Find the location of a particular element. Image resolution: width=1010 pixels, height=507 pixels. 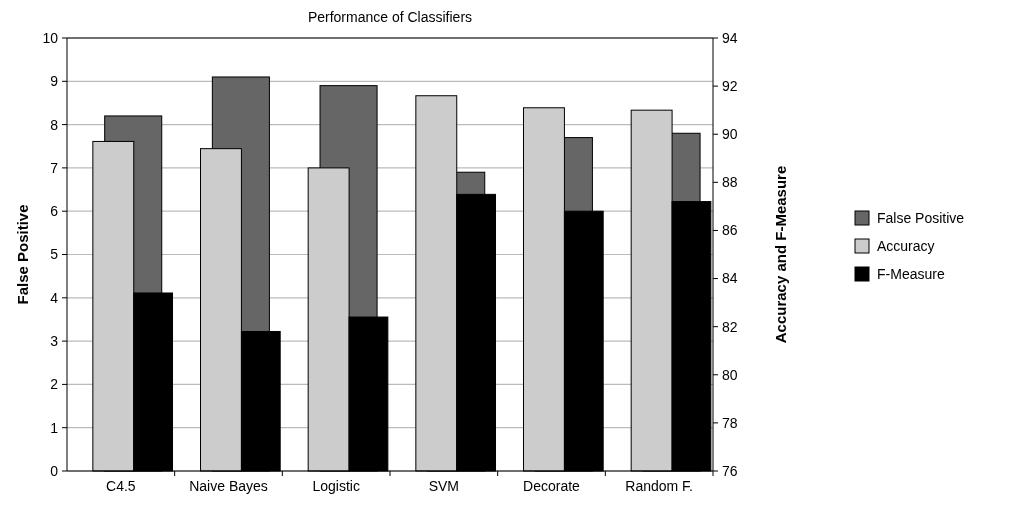

y2-tick-label: 84 is located at coordinates (730, 278).